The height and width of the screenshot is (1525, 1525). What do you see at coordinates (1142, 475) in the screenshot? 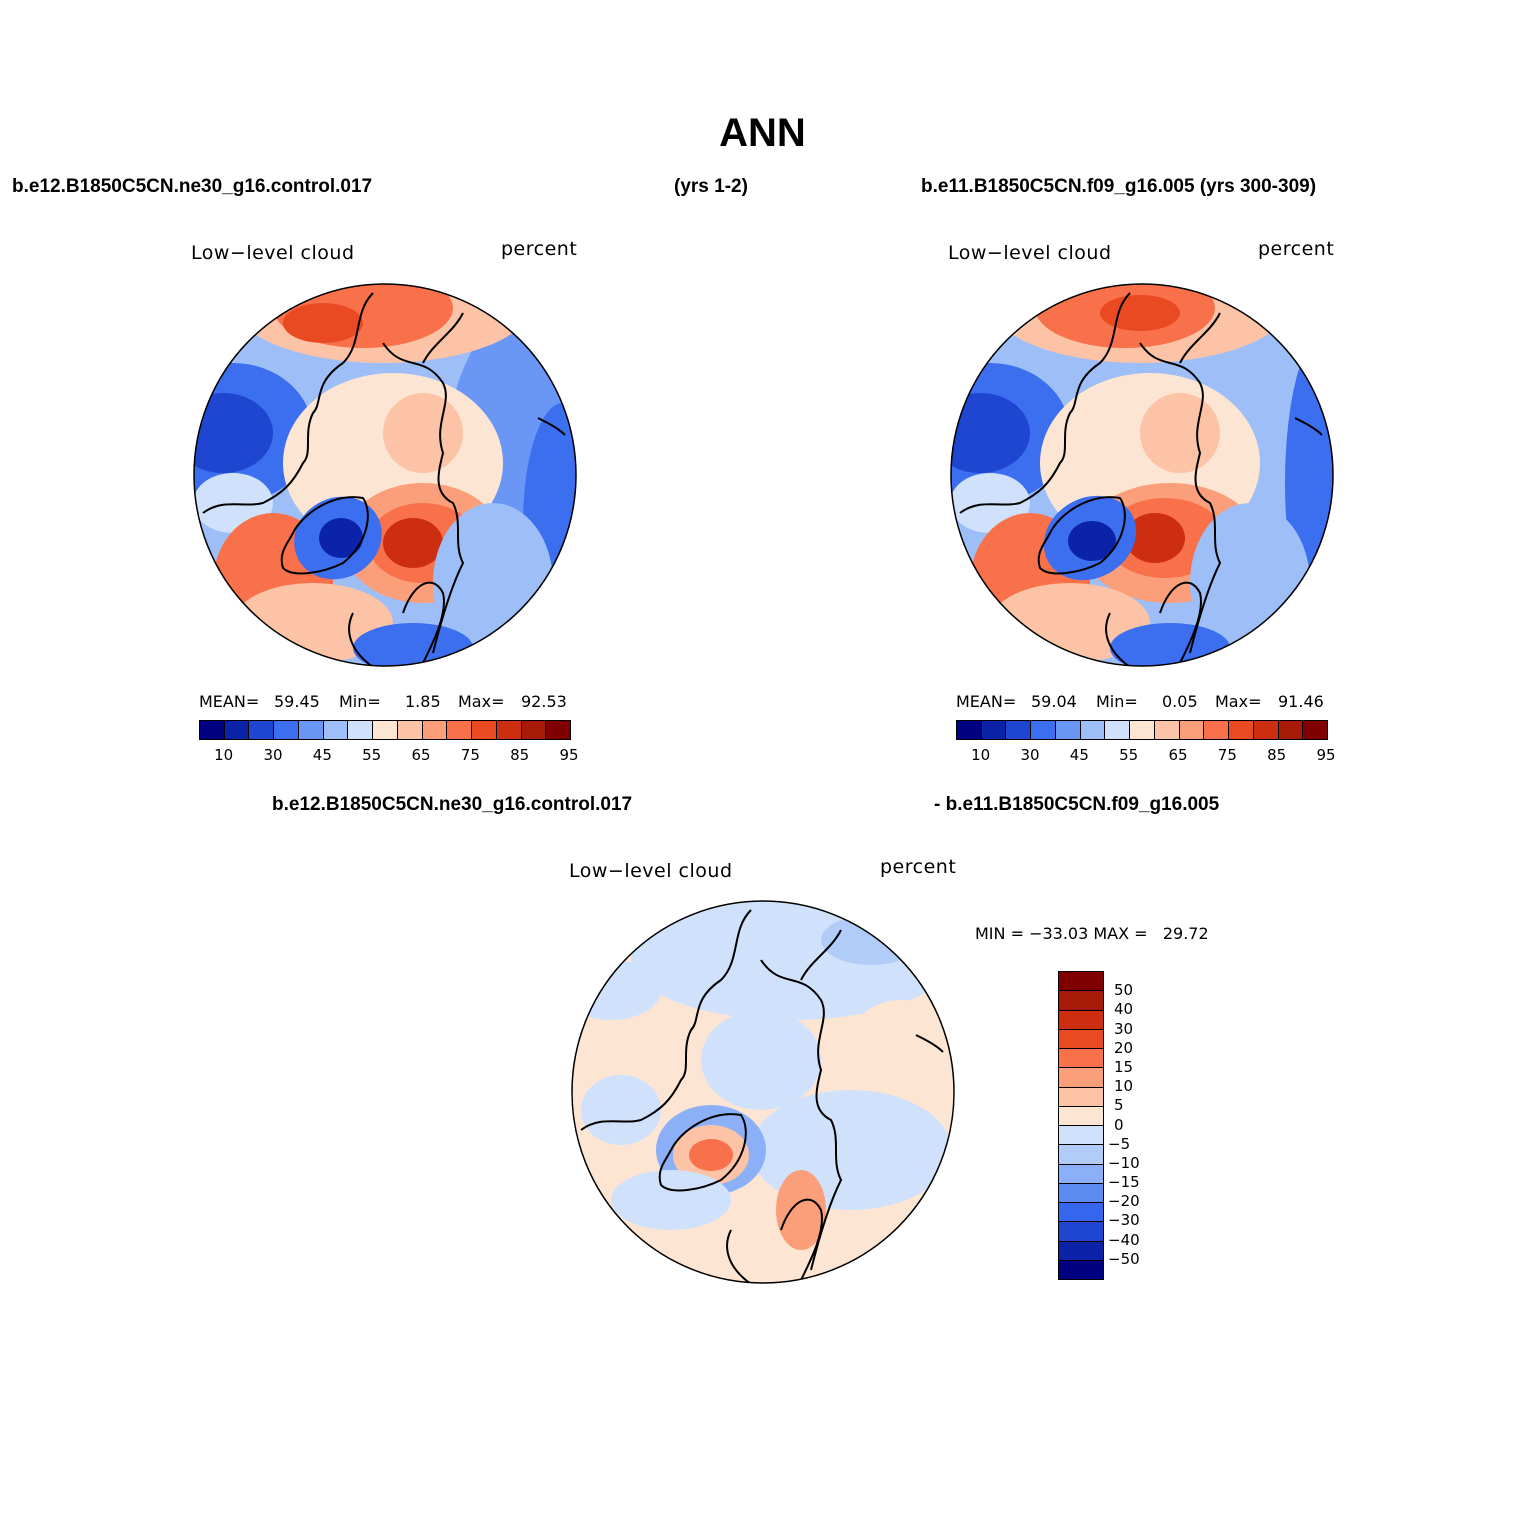
I see `panel2-polar-map` at bounding box center [1142, 475].